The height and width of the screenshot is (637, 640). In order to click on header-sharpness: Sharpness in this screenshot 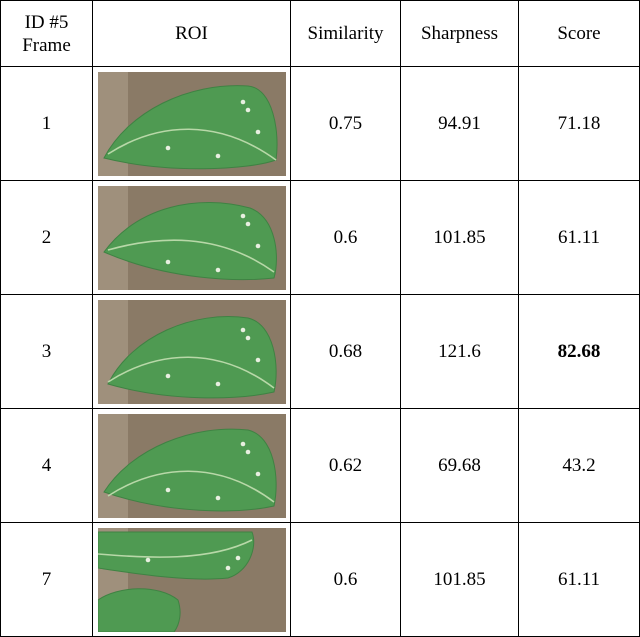, I will do `click(459, 33)`.